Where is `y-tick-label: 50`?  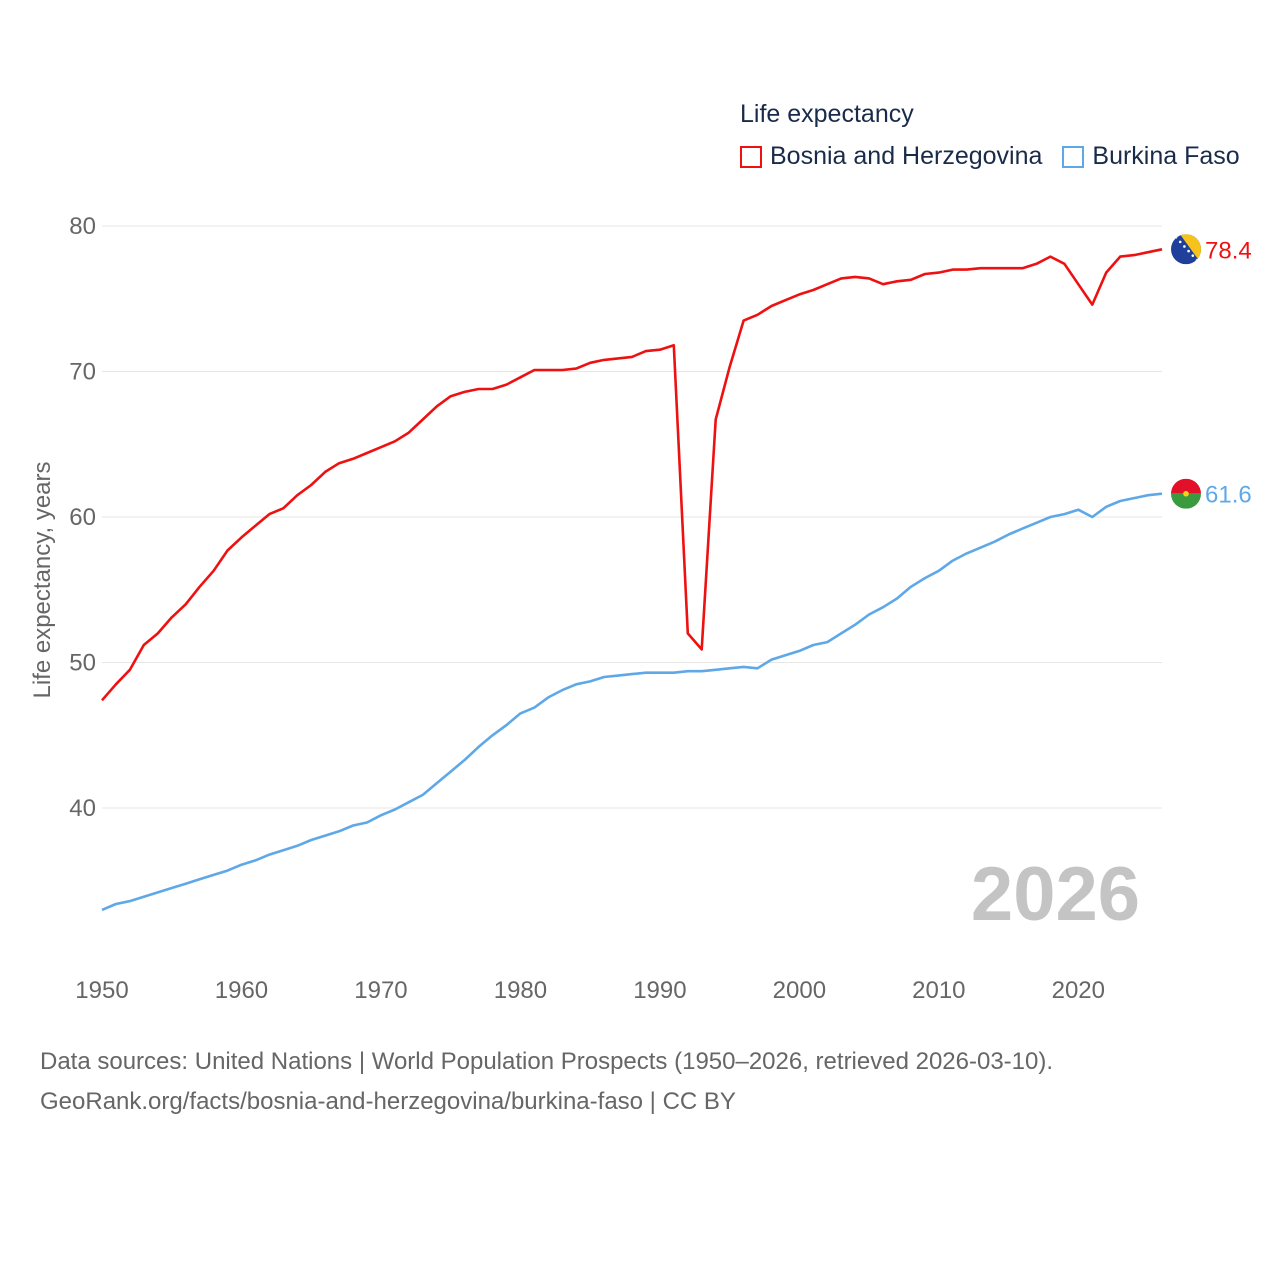
y-tick-label: 50 is located at coordinates (82, 663).